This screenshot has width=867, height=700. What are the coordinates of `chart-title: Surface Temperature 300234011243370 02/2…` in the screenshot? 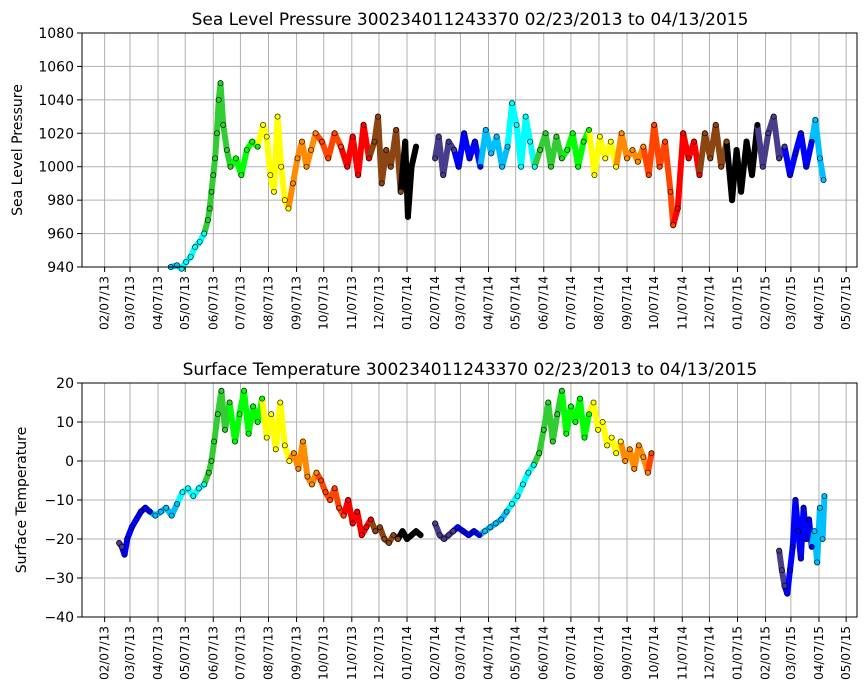 It's located at (470, 370).